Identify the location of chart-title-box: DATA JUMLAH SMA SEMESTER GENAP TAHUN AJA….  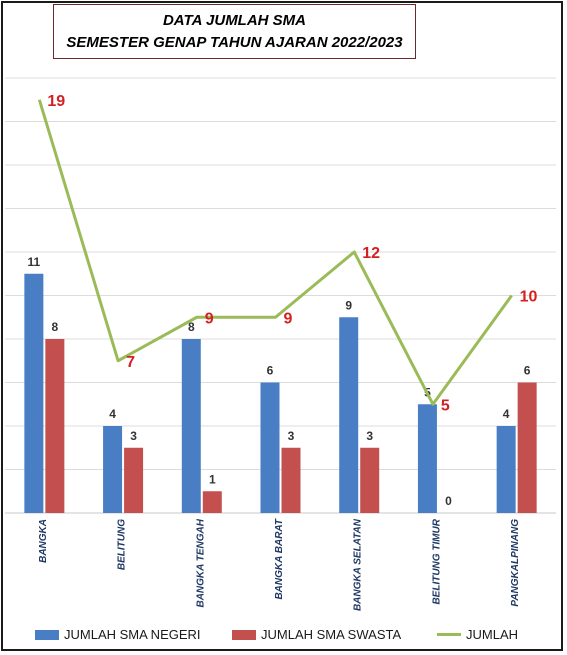
(234, 31).